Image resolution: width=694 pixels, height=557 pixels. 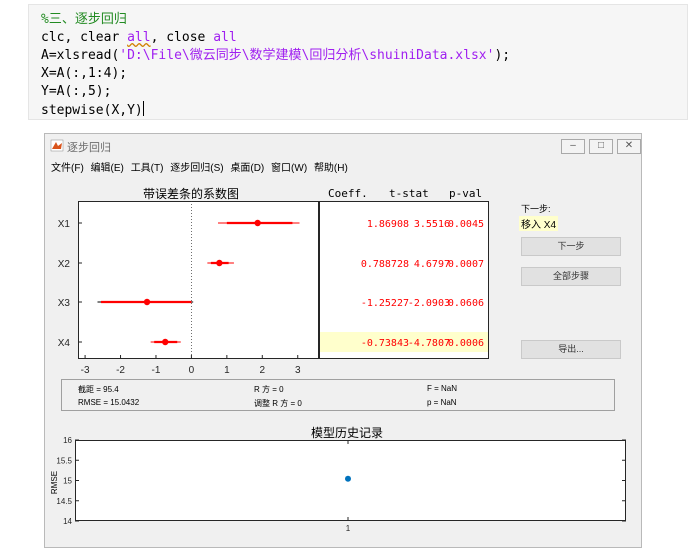 I want to click on history-ylabel: RMSE, so click(x=55, y=482).